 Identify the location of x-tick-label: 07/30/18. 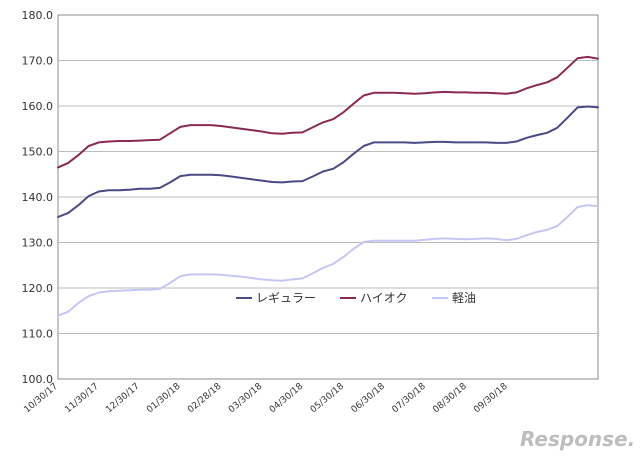
(409, 398).